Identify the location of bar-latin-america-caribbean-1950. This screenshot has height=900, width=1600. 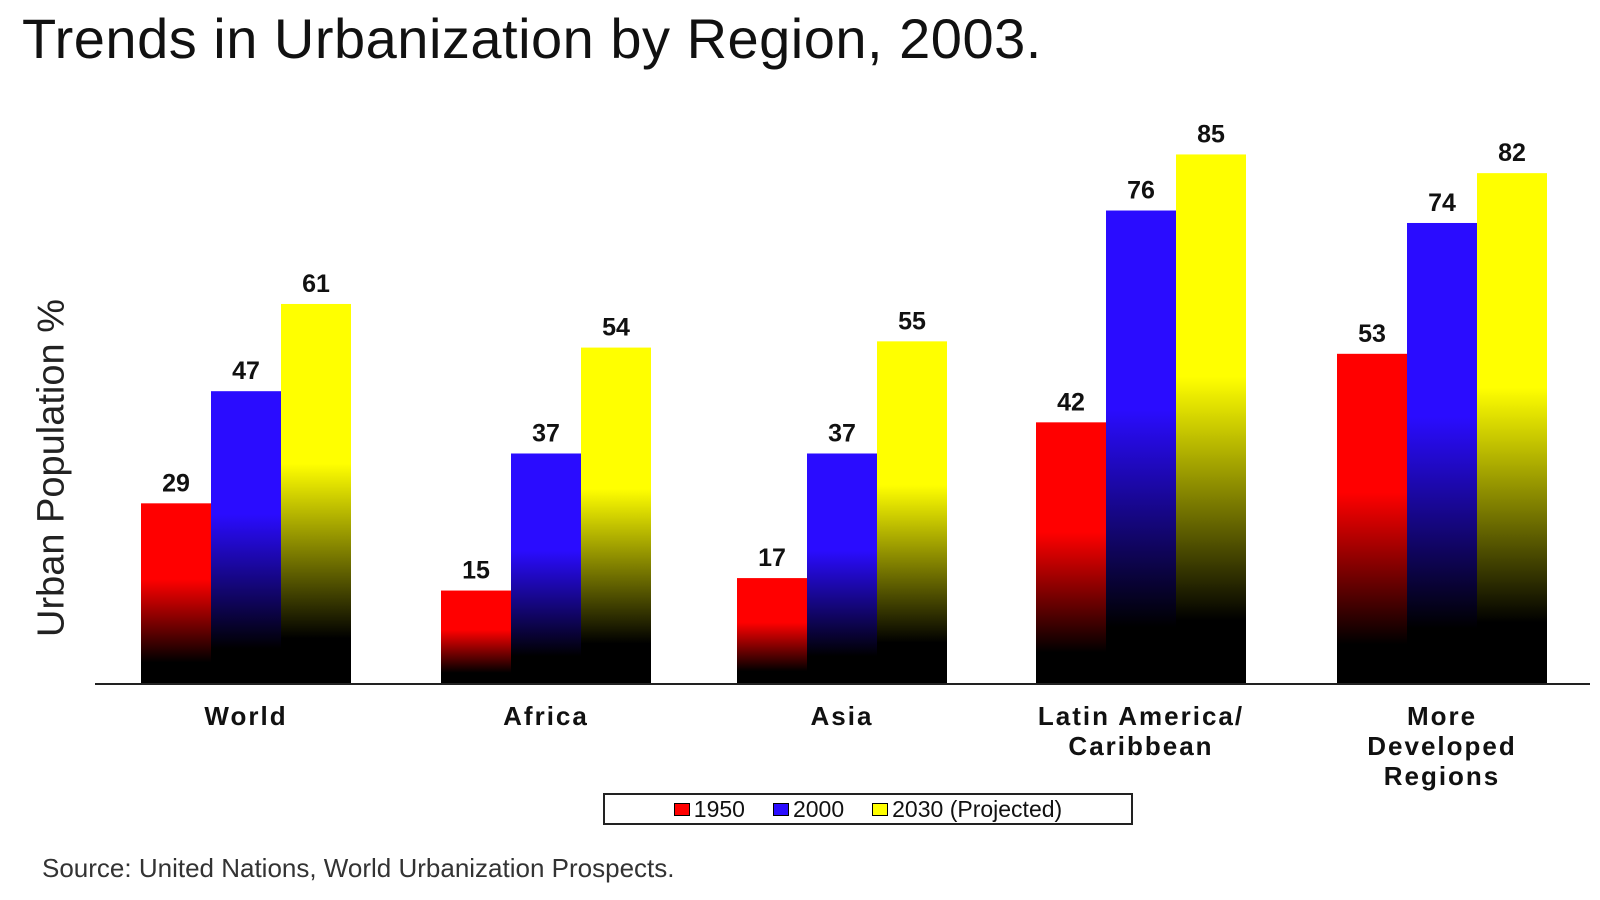
(1071, 553).